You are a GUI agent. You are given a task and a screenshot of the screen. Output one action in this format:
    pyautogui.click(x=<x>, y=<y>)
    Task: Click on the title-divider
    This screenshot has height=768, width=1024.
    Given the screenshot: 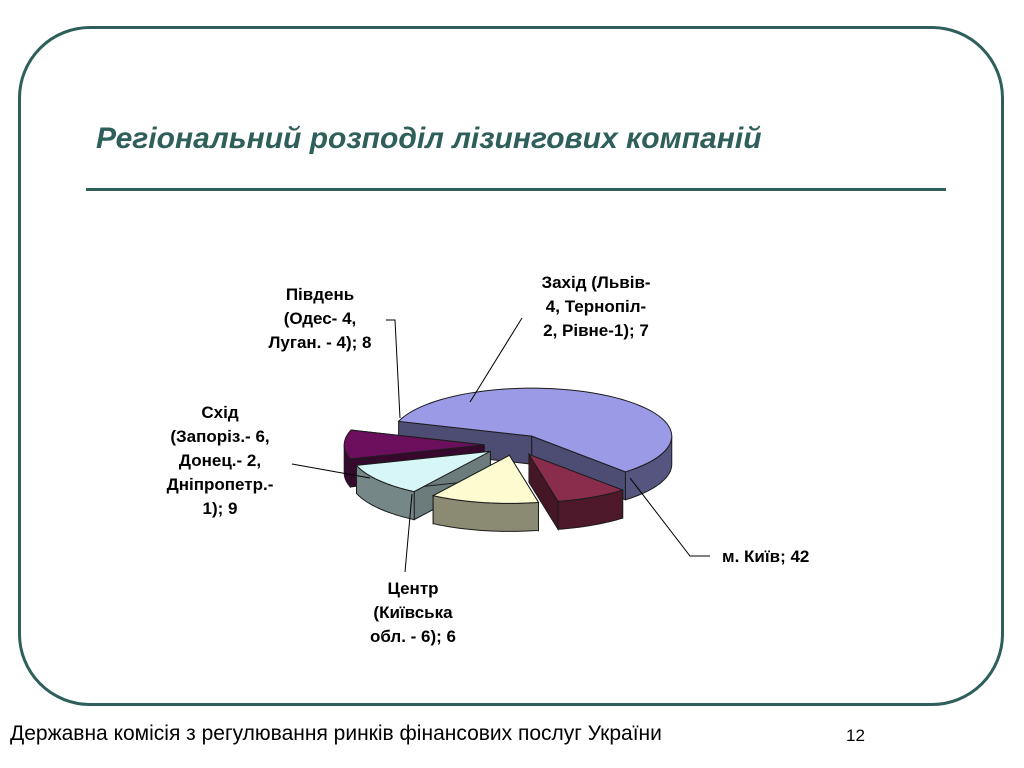 What is the action you would take?
    pyautogui.click(x=516, y=189)
    